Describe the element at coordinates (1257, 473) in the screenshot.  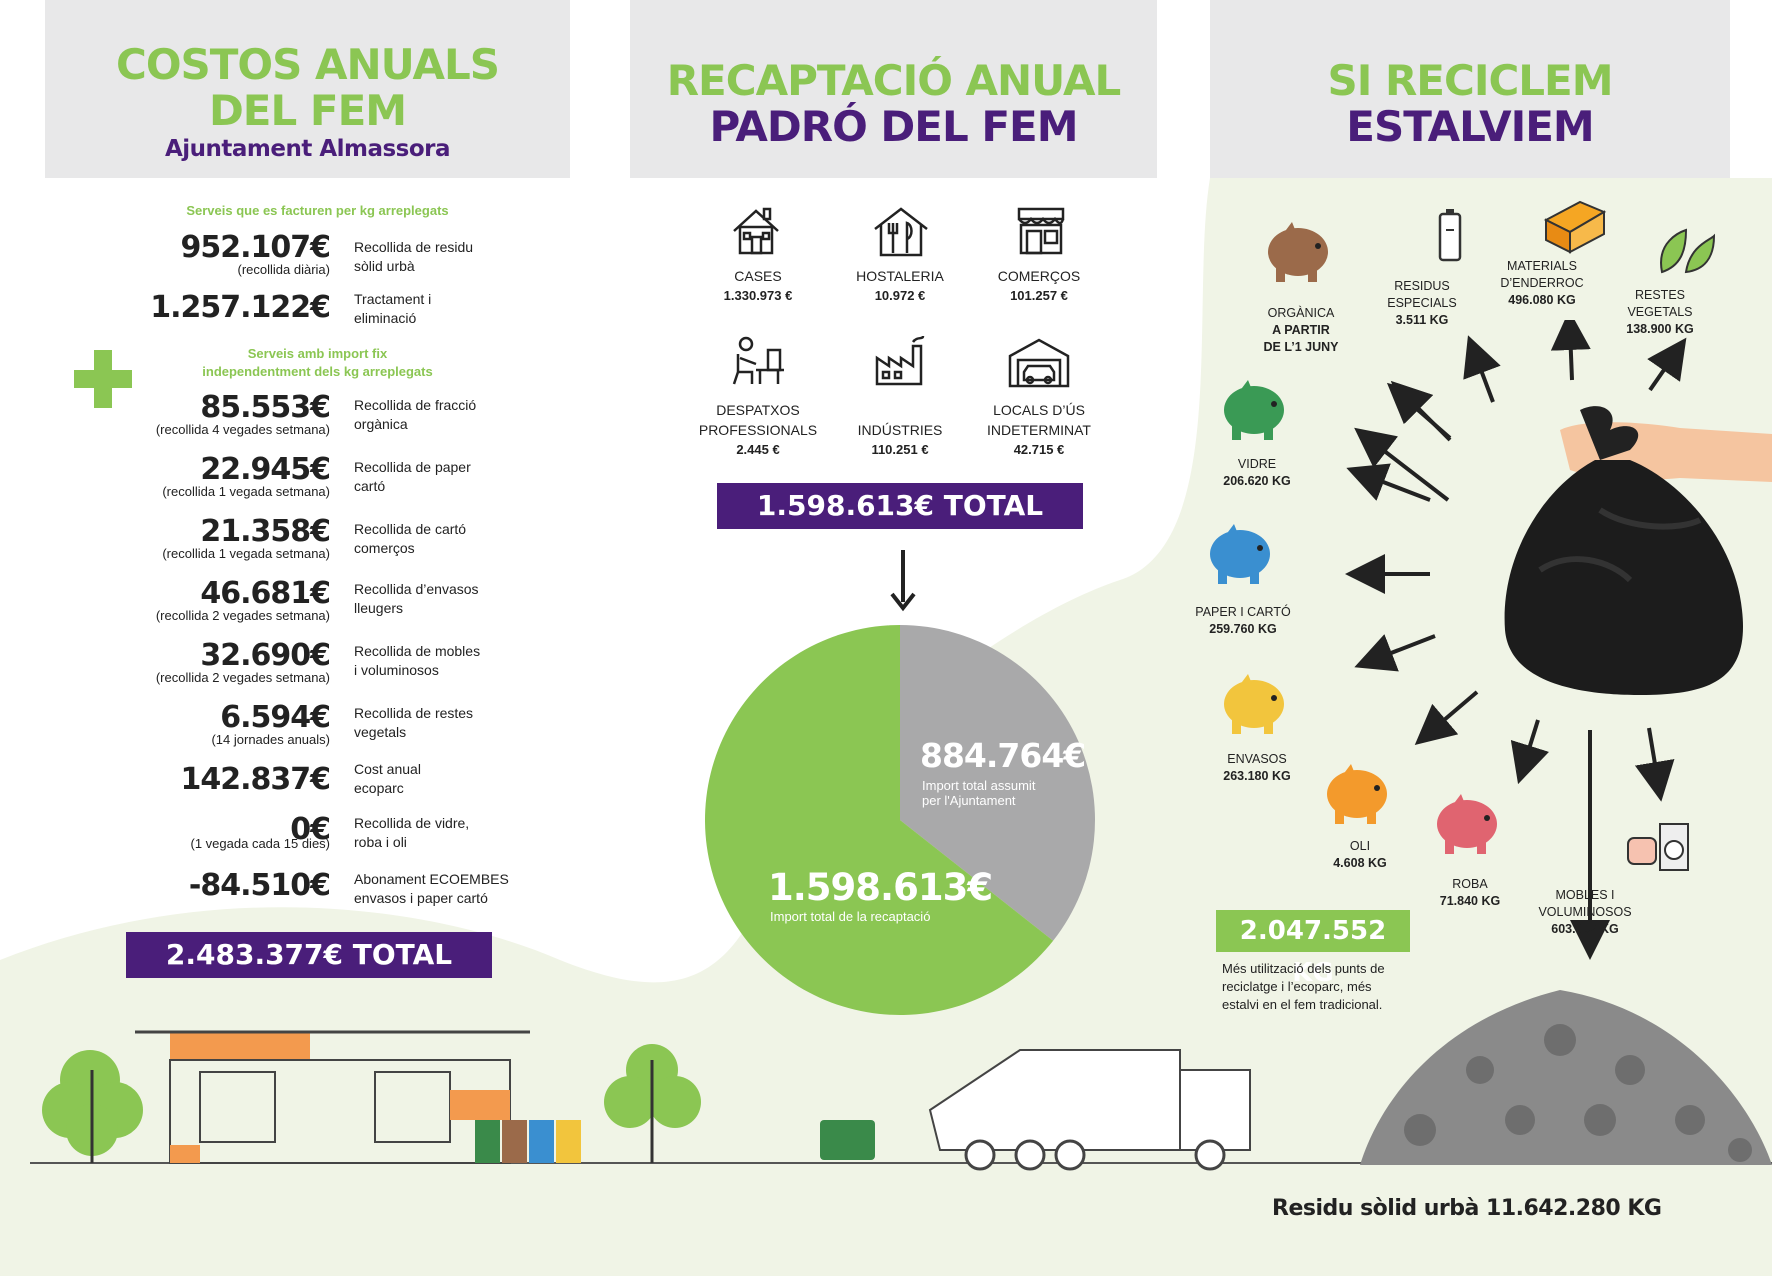
I see `recycle-item: VIDRE 206.620 KG` at that location.